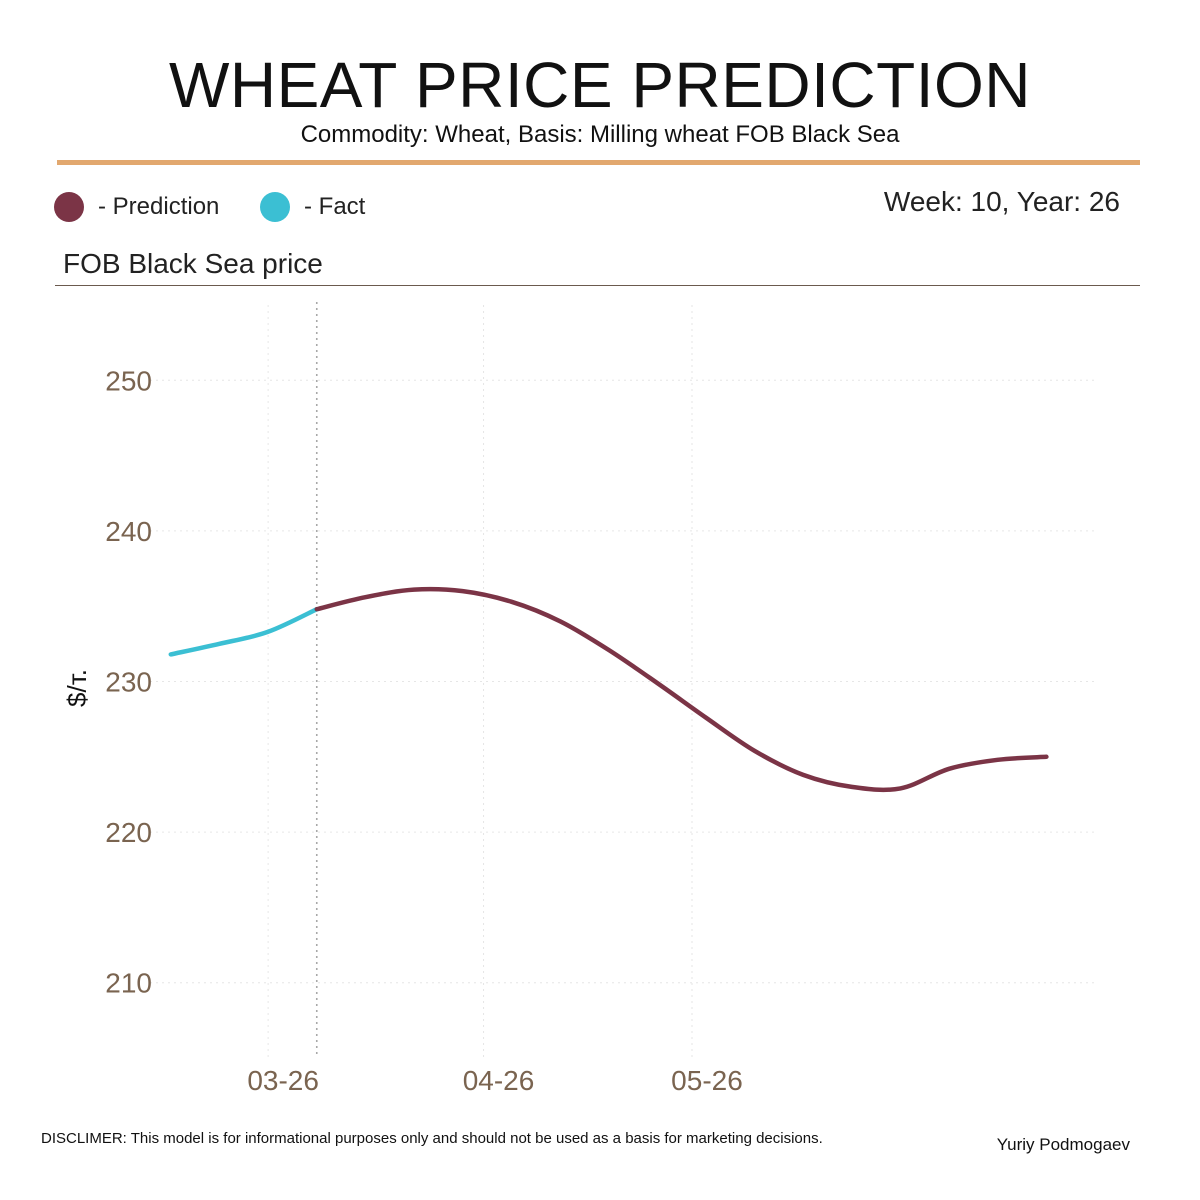 The image size is (1200, 1200). What do you see at coordinates (598, 162) in the screenshot?
I see `accent-divider` at bounding box center [598, 162].